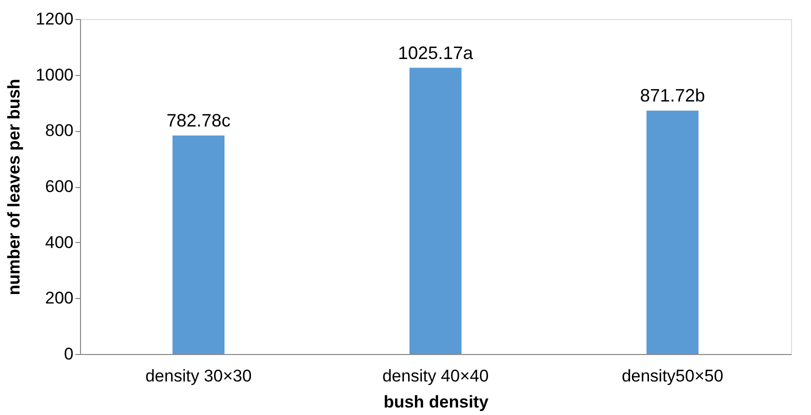 The height and width of the screenshot is (415, 811). What do you see at coordinates (59, 186) in the screenshot?
I see `y-tick-label: 600` at bounding box center [59, 186].